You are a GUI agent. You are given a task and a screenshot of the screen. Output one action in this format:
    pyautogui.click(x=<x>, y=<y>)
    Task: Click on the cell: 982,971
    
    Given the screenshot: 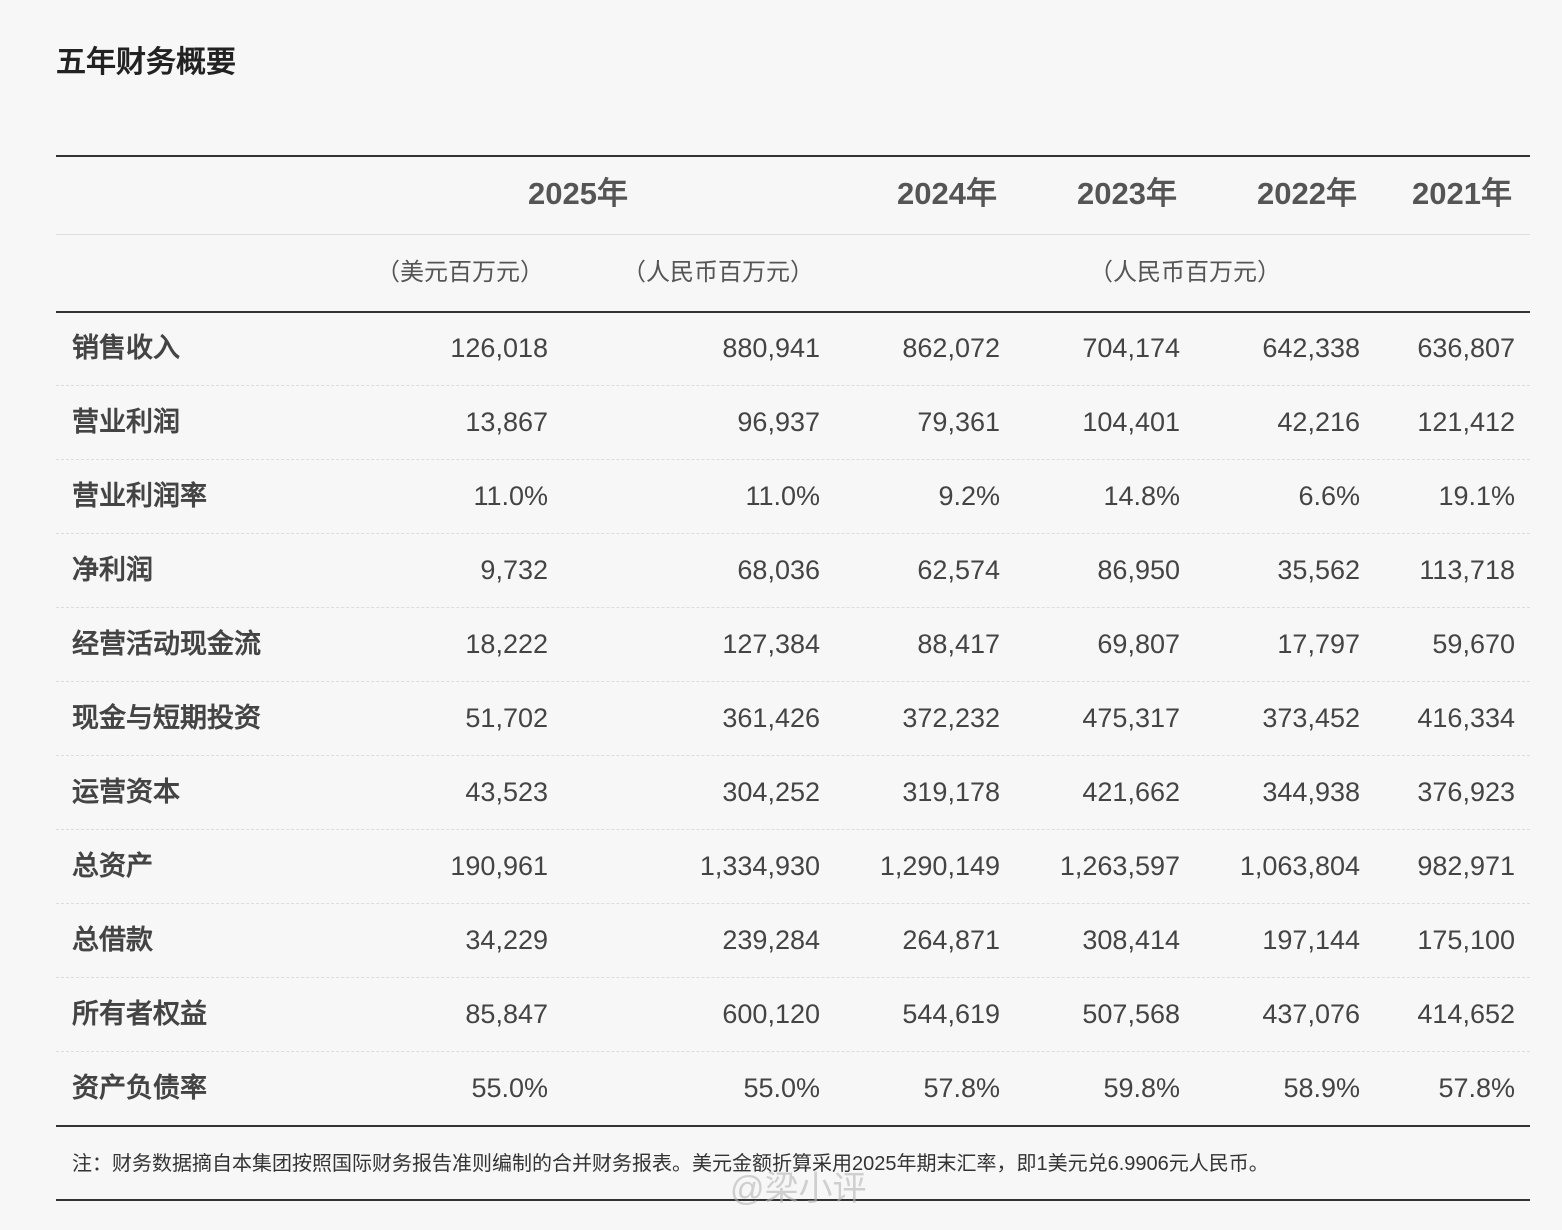 What is the action you would take?
    pyautogui.click(x=1466, y=866)
    